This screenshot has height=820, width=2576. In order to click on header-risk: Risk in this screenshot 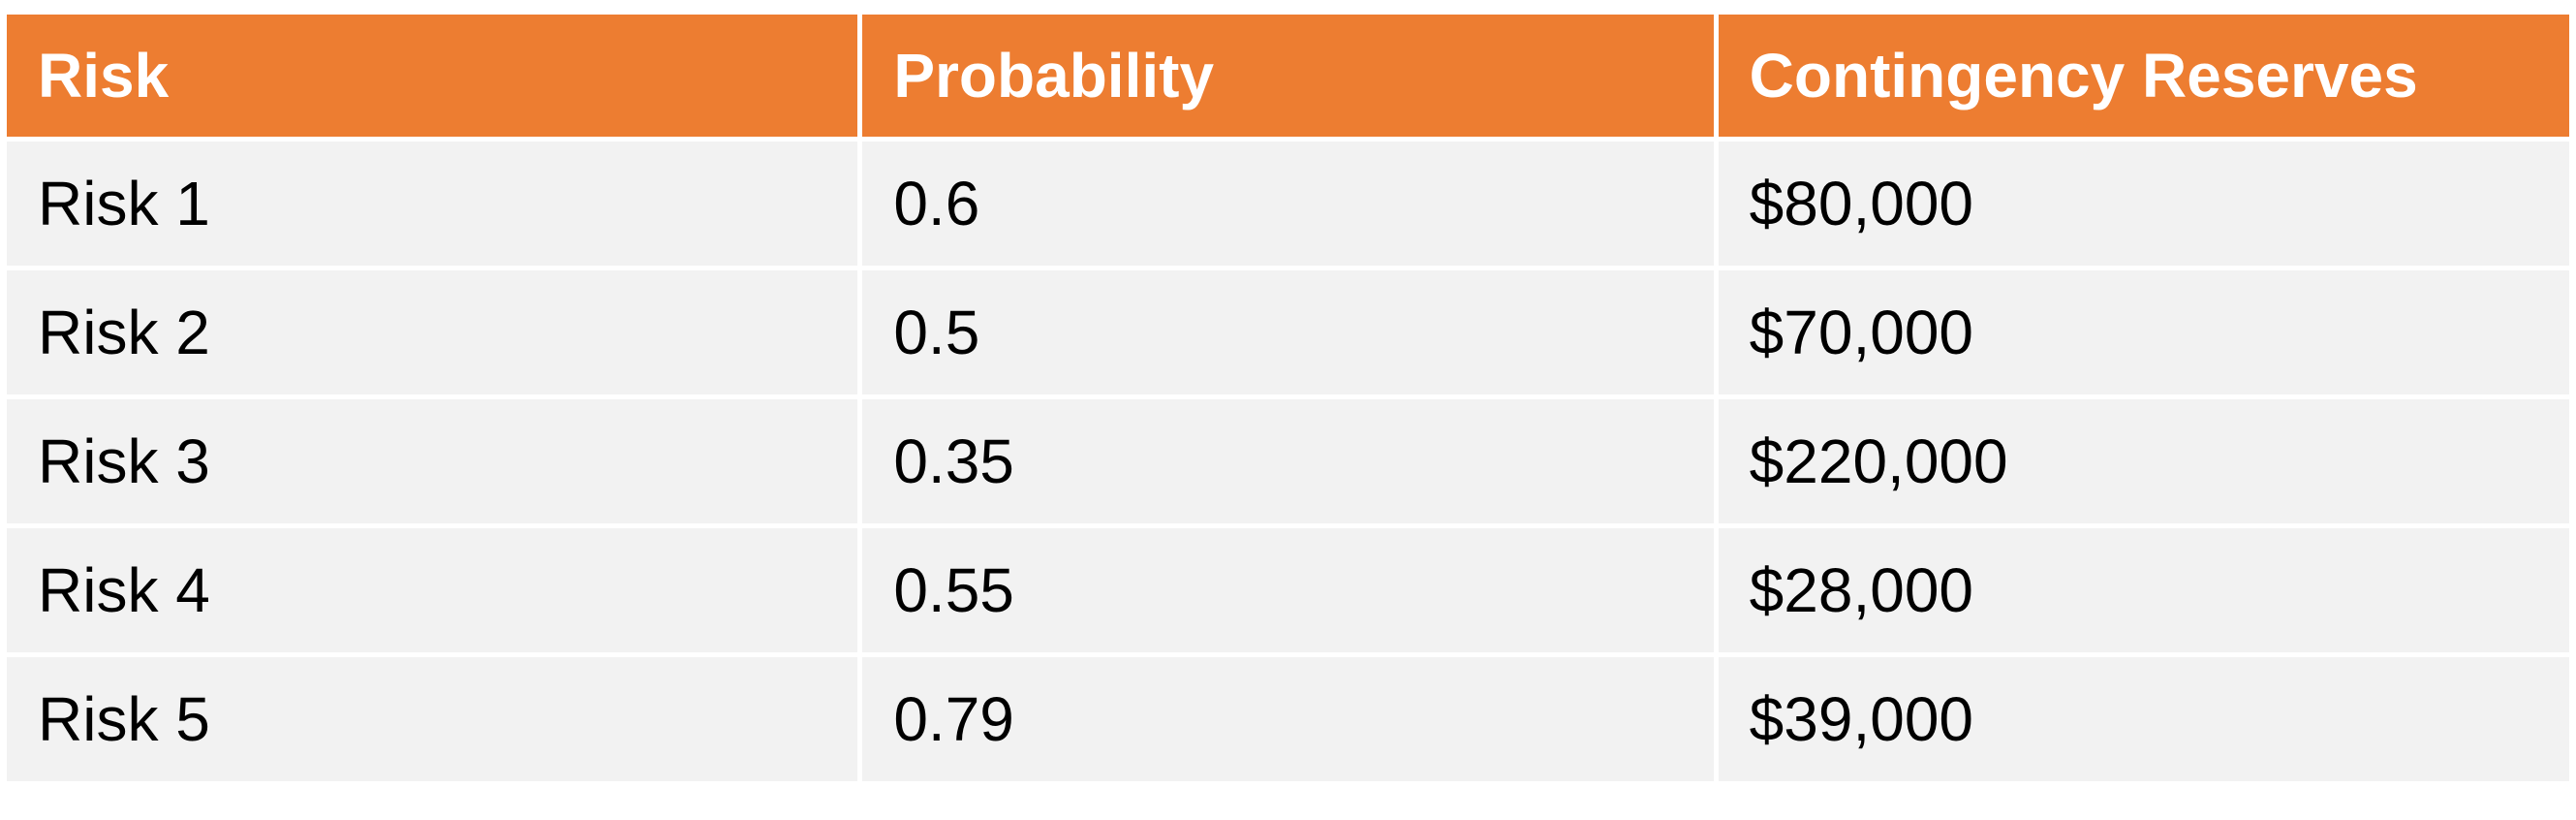, I will do `click(432, 76)`.